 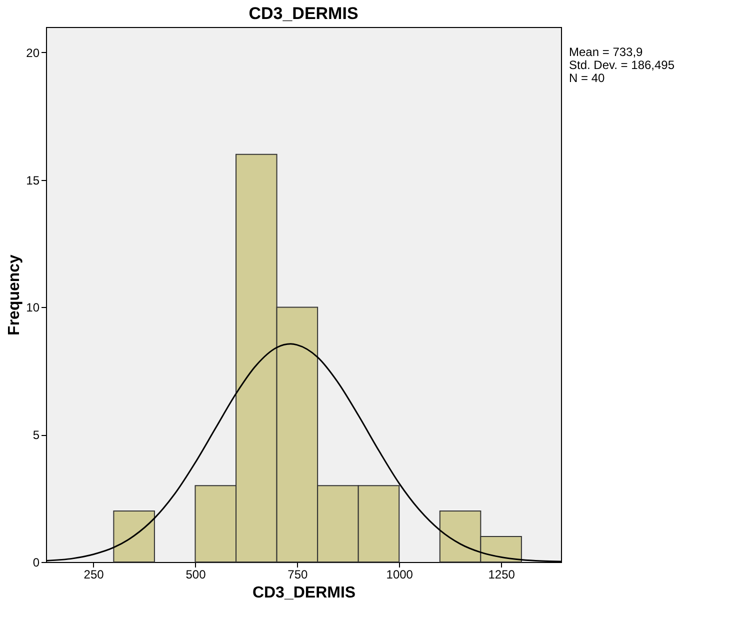 I want to click on chart-title: CD3_DERMIS, so click(x=303, y=13).